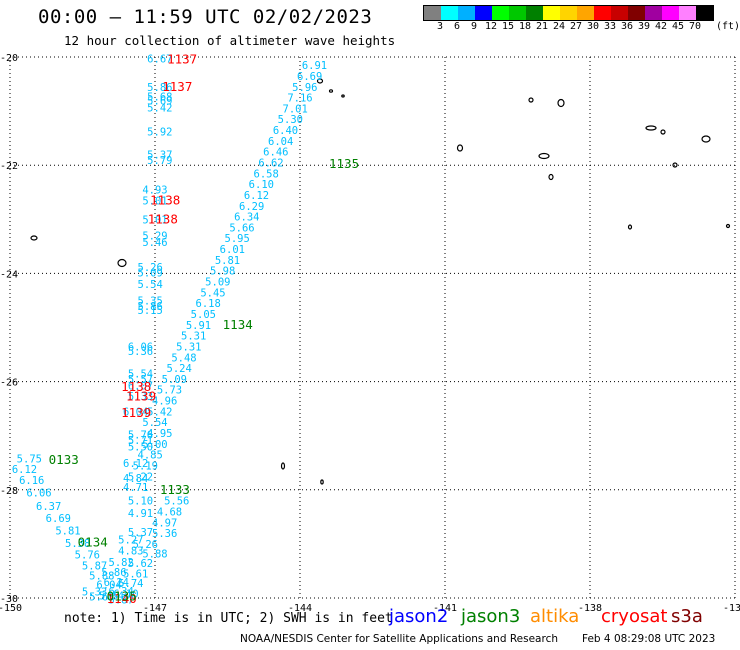 The height and width of the screenshot is (650, 740). Describe the element at coordinates (266, 174) in the screenshot. I see `swh-value-label: 6.58` at that location.